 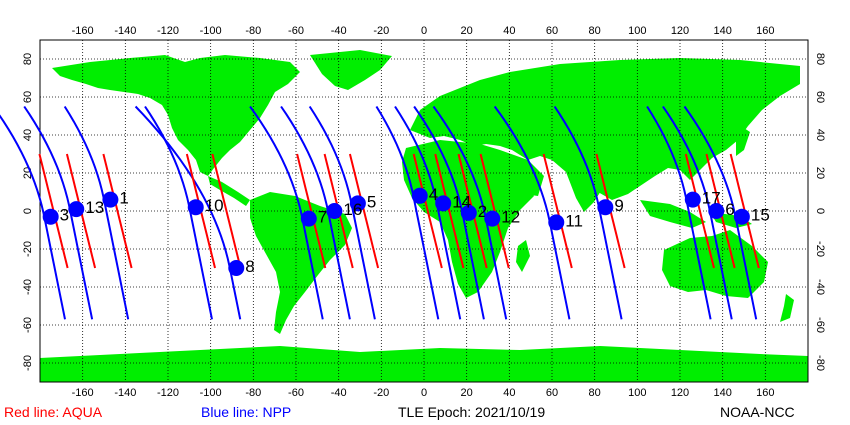 What do you see at coordinates (253, 31) in the screenshot?
I see `x-tick-label-top: -80` at bounding box center [253, 31].